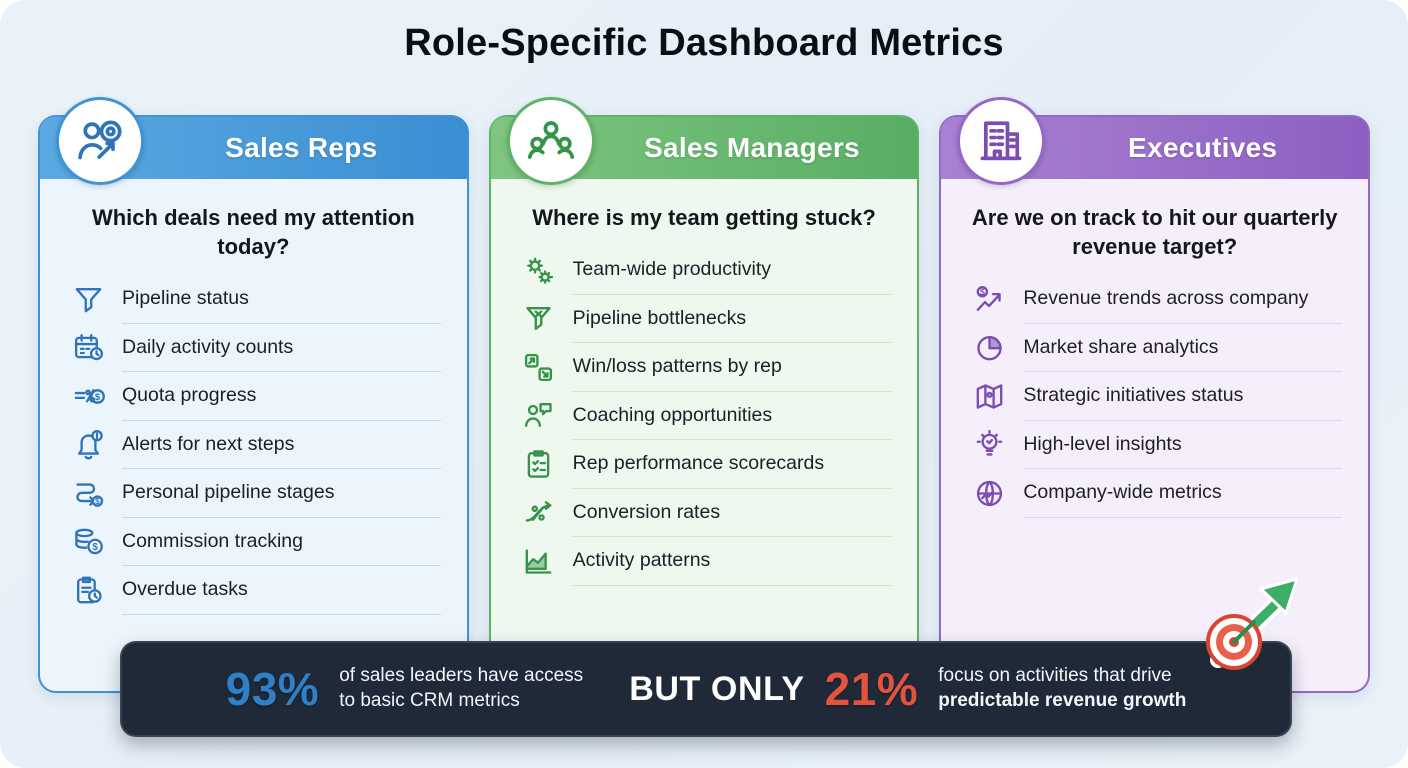 This screenshot has width=1408, height=768. What do you see at coordinates (255, 299) in the screenshot?
I see `list-item: Pipeline status` at bounding box center [255, 299].